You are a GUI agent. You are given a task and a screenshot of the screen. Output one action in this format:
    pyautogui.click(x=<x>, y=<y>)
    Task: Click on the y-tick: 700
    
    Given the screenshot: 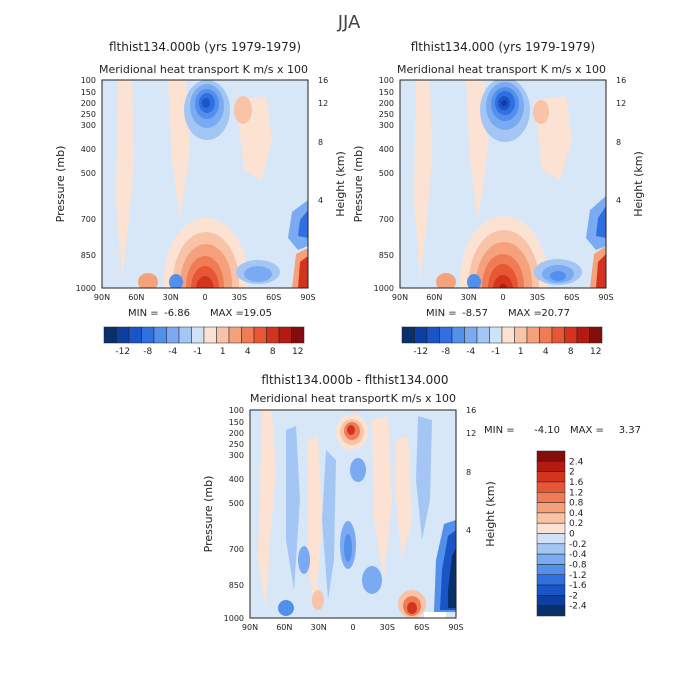 What is the action you would take?
    pyautogui.click(x=88, y=219)
    